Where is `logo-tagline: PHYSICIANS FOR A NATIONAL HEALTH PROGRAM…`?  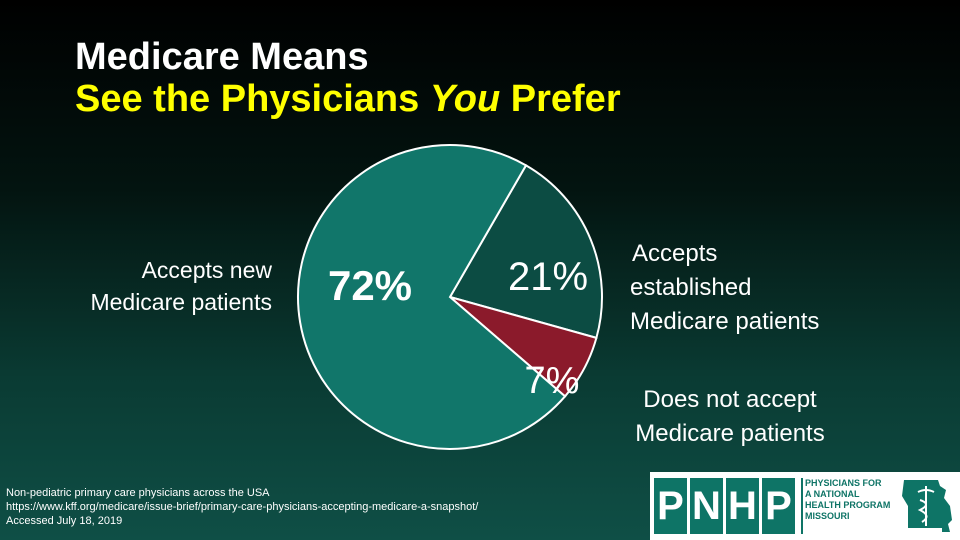 logo-tagline: PHYSICIANS FOR A NATIONAL HEALTH PROGRAM… is located at coordinates (847, 506).